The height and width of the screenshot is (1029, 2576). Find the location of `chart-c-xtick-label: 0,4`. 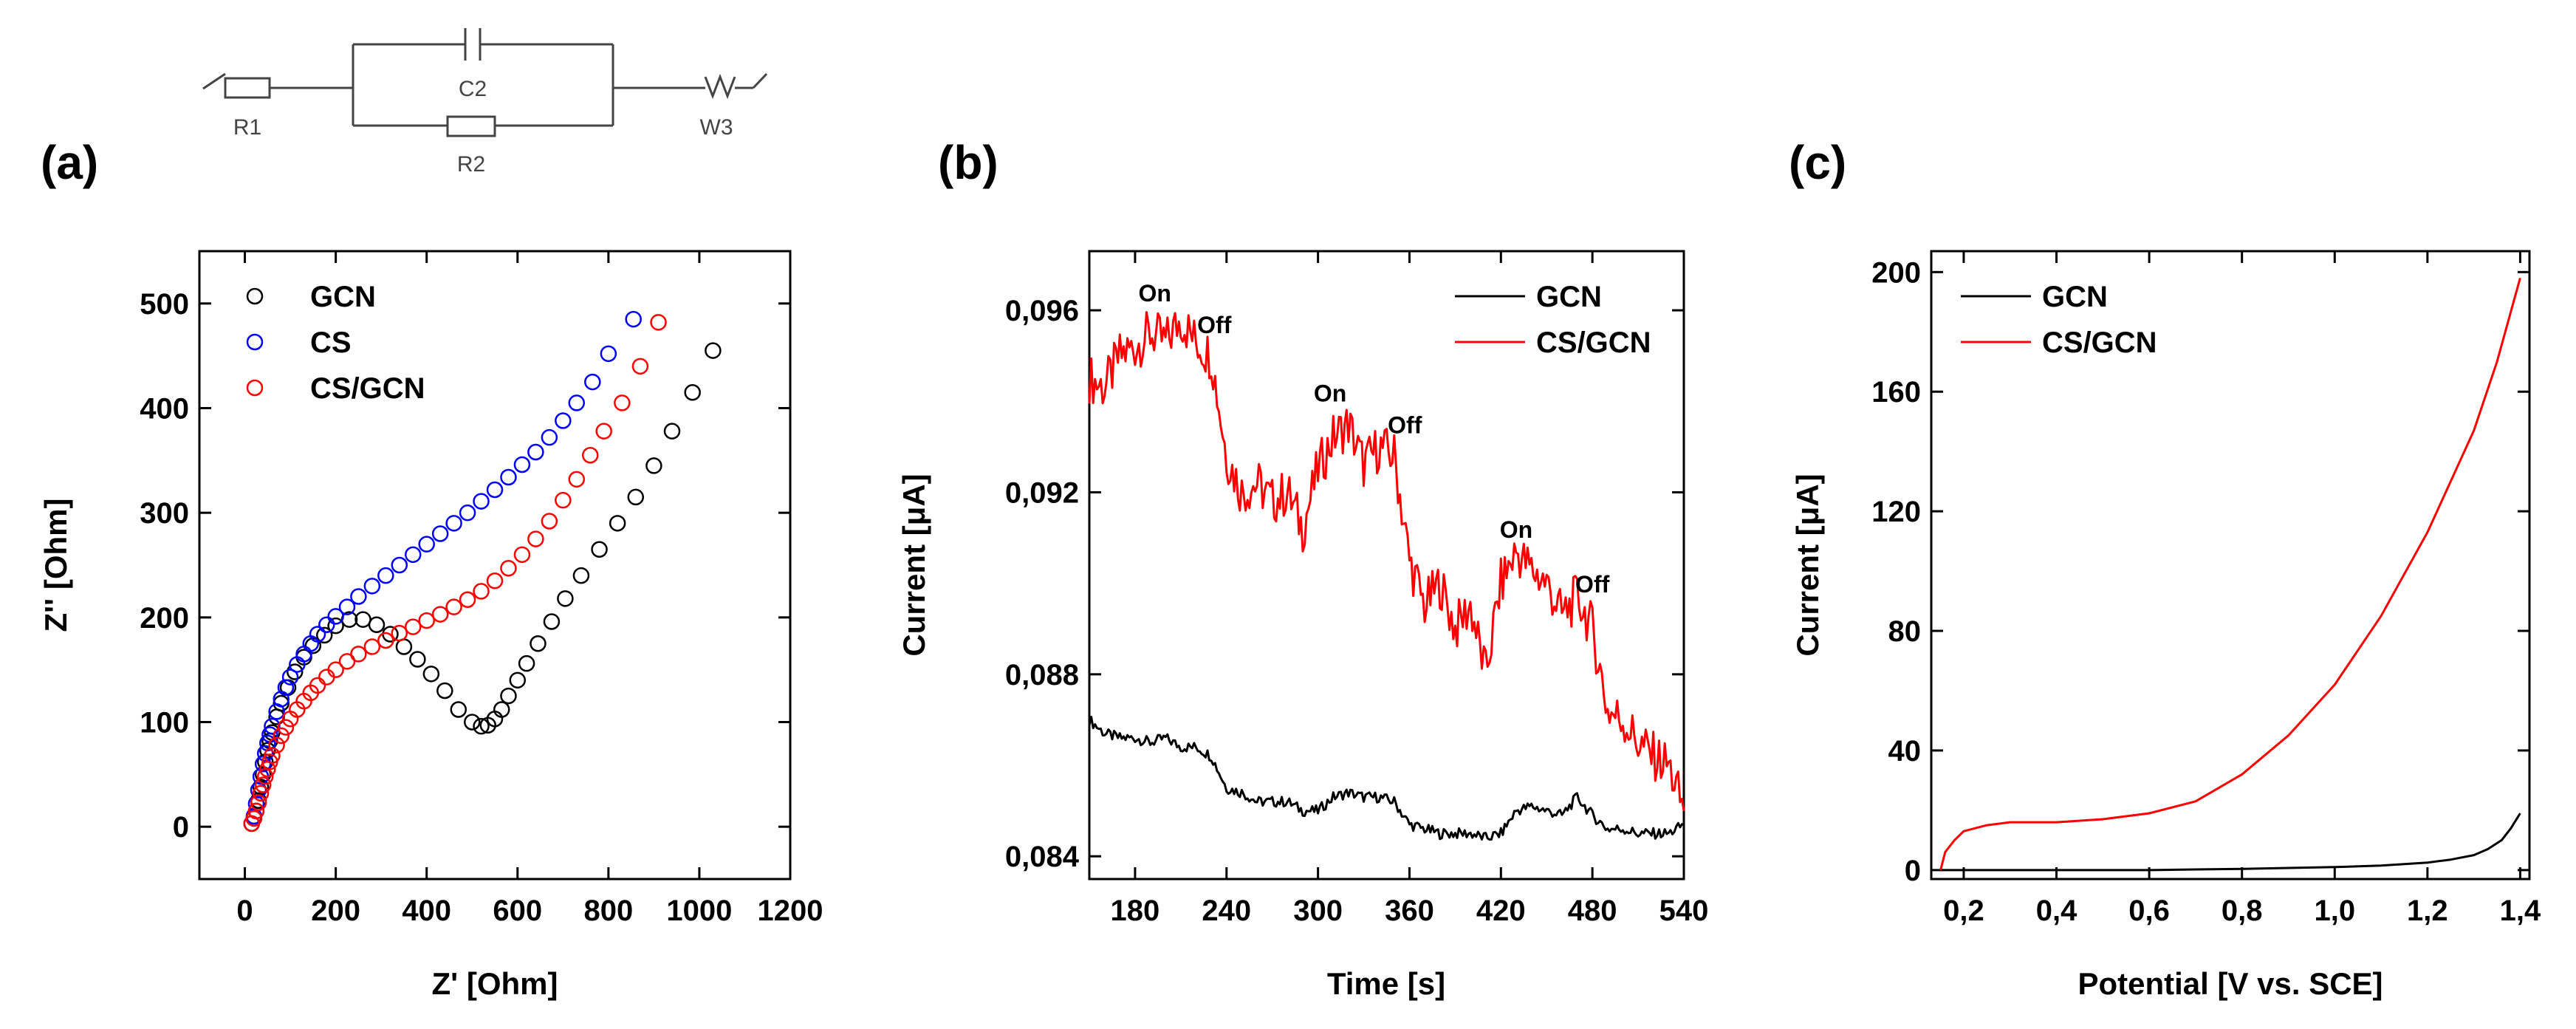

chart-c-xtick-label: 0,4 is located at coordinates (2056, 911).